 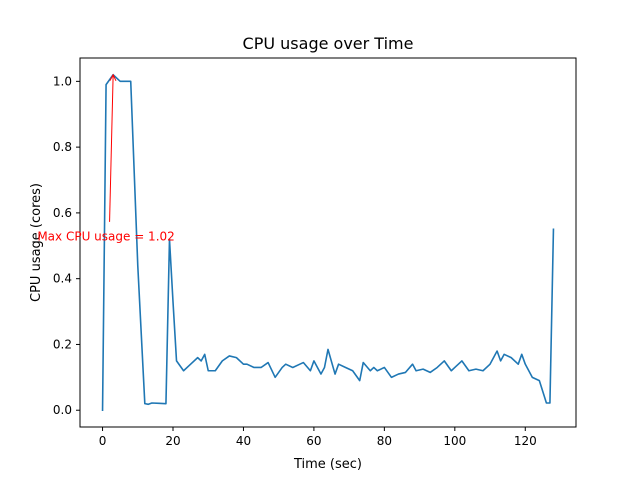 I want to click on chart-title: CPU usage over Time, so click(x=328, y=43).